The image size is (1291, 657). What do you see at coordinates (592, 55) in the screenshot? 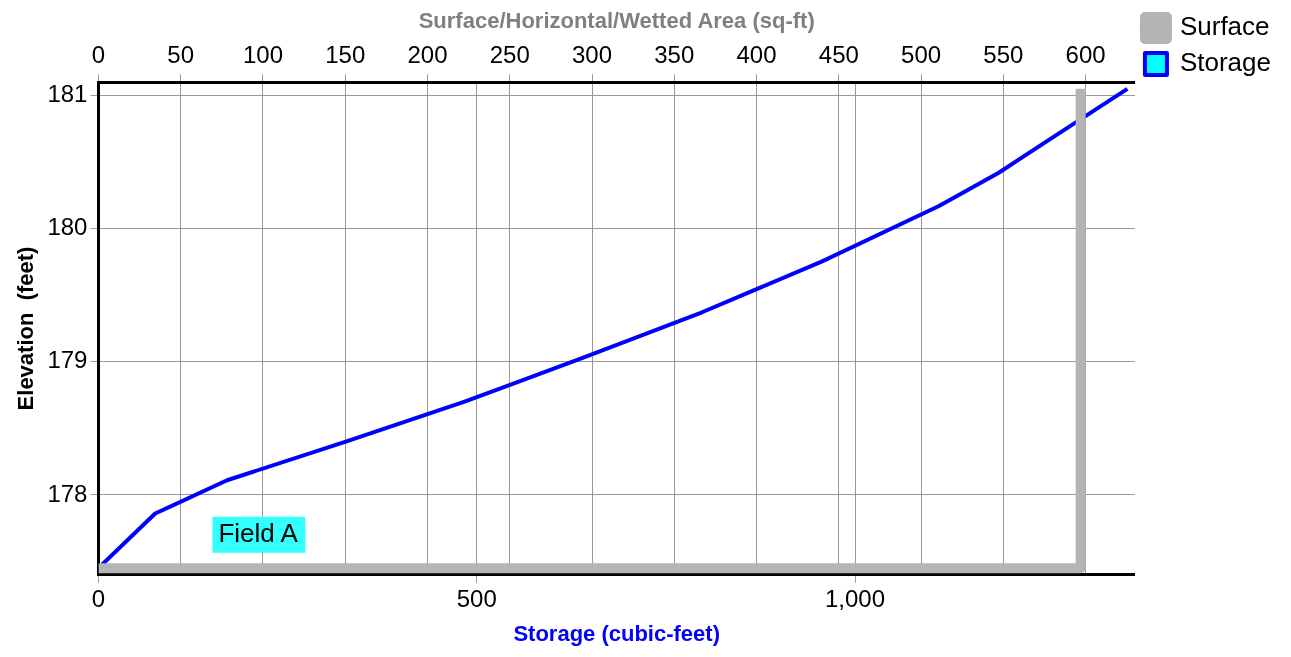
I see `x2-tick-label: 300` at bounding box center [592, 55].